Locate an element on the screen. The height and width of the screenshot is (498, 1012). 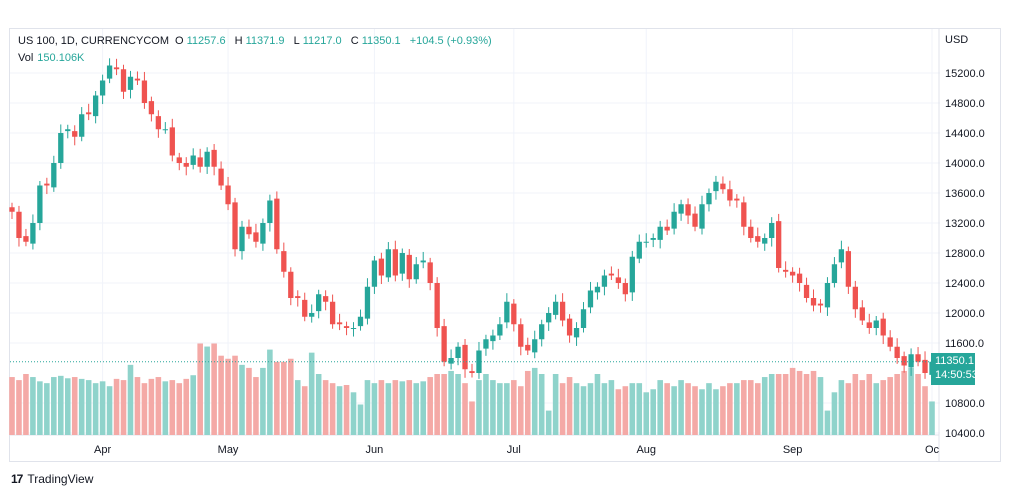
y-tick-label: 12800.0 is located at coordinates (965, 254).